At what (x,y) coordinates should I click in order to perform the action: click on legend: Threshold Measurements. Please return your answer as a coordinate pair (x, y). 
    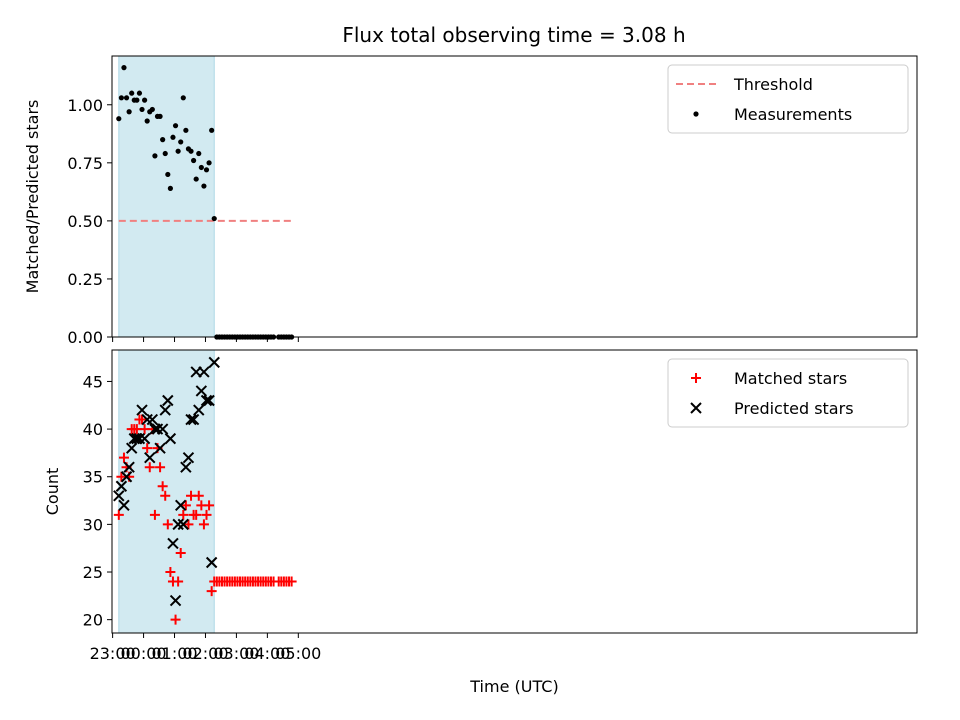
    Looking at the image, I should click on (788, 99).